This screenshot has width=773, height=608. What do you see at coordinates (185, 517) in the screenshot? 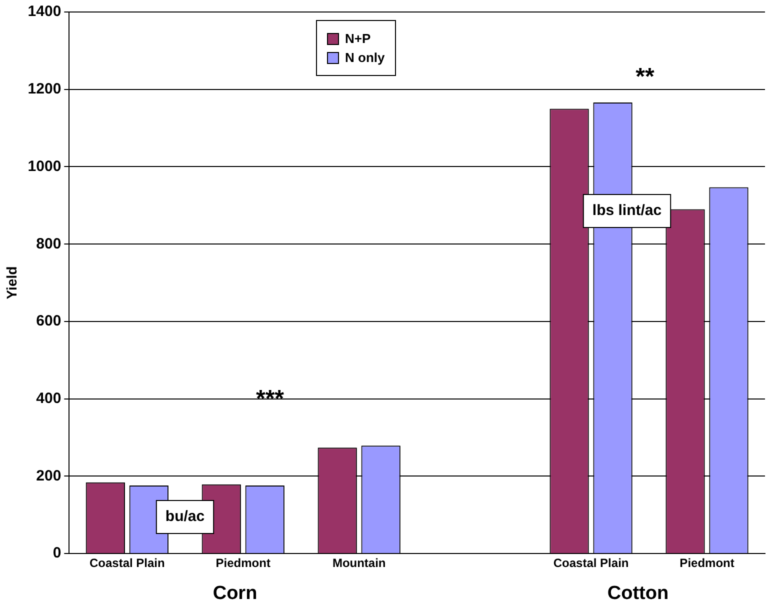
I see `annotation: bu/ac` at bounding box center [185, 517].